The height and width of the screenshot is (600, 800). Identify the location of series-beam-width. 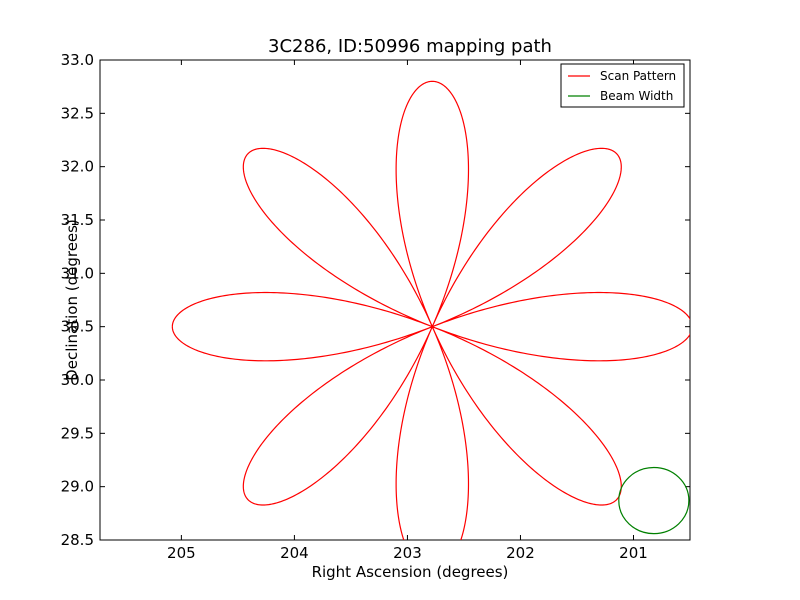
(654, 500).